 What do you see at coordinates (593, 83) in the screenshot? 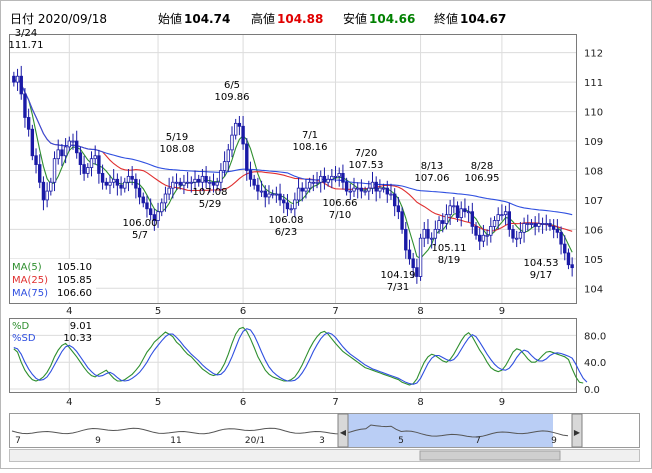
I see `price-y-tick-label: 111` at bounding box center [593, 83].